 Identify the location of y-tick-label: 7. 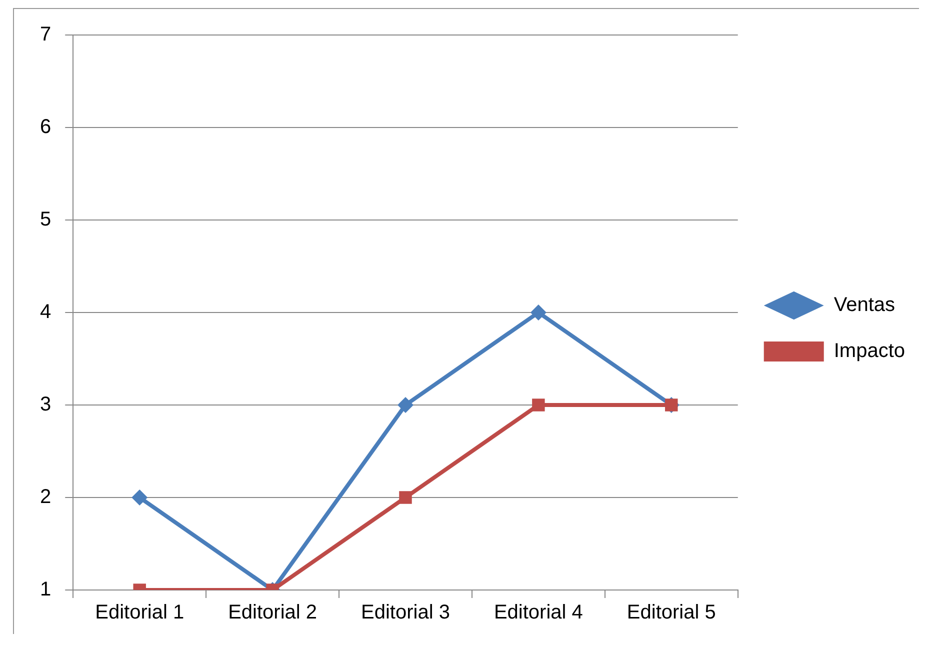
(46, 35).